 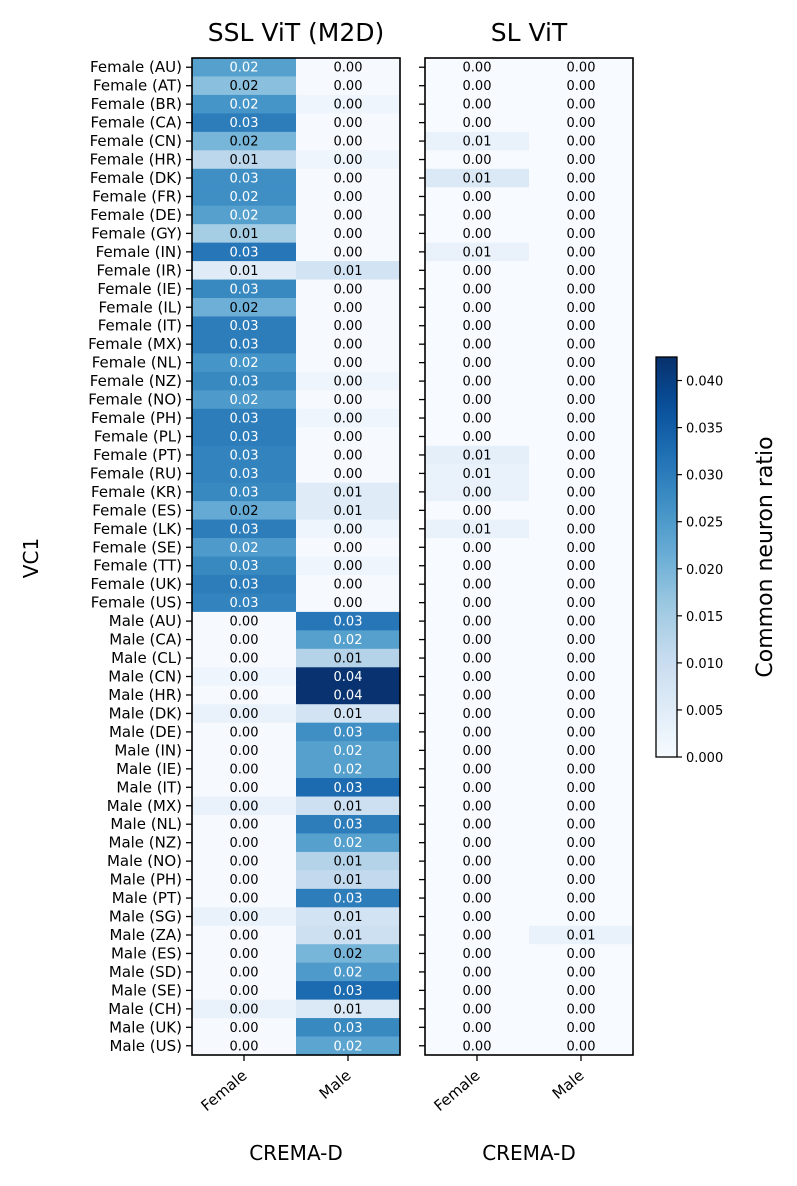 What do you see at coordinates (145, 917) in the screenshot?
I see `row-label: Male (SG)` at bounding box center [145, 917].